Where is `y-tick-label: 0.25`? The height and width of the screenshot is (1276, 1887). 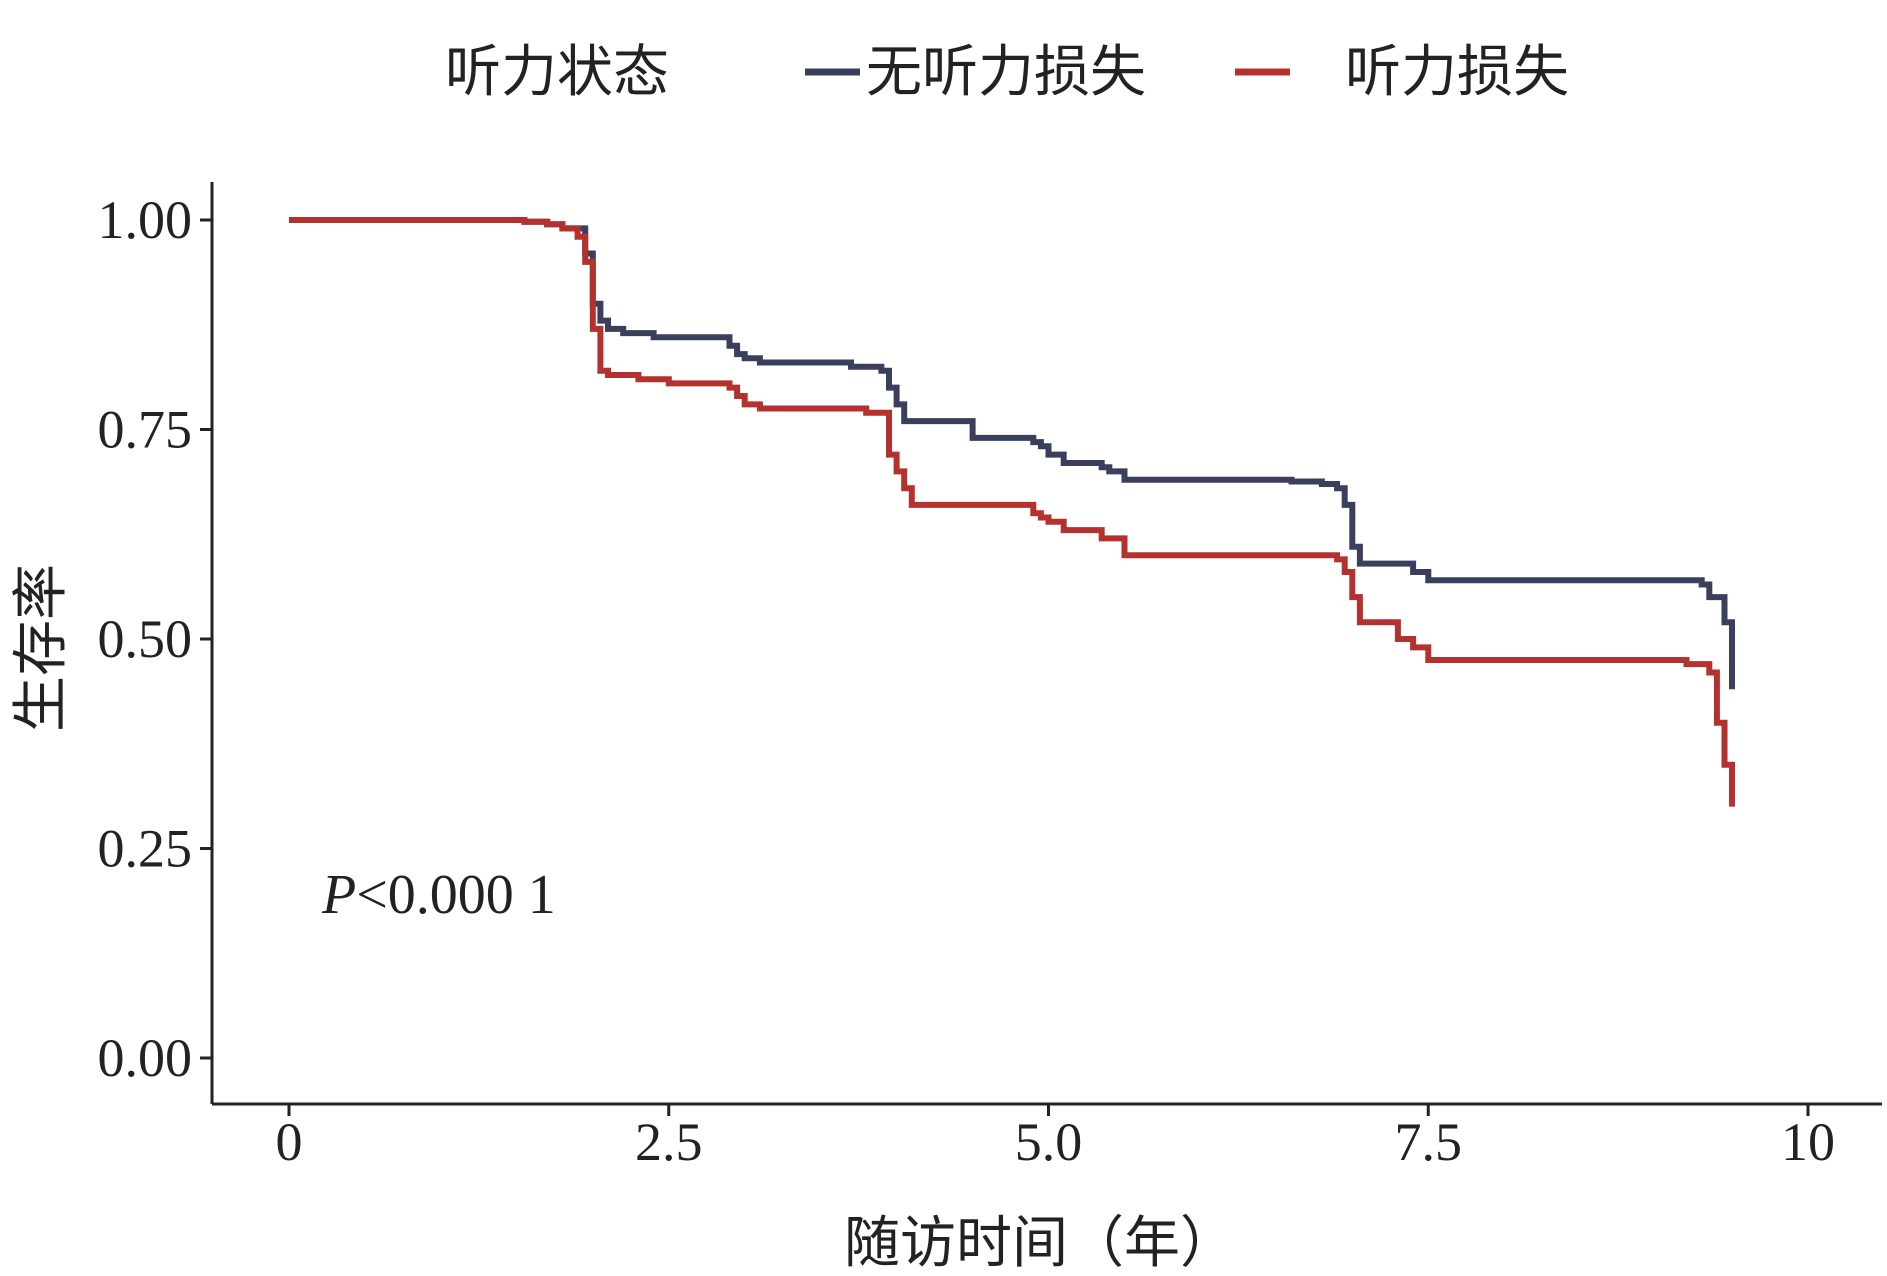 y-tick-label: 0.25 is located at coordinates (145, 849).